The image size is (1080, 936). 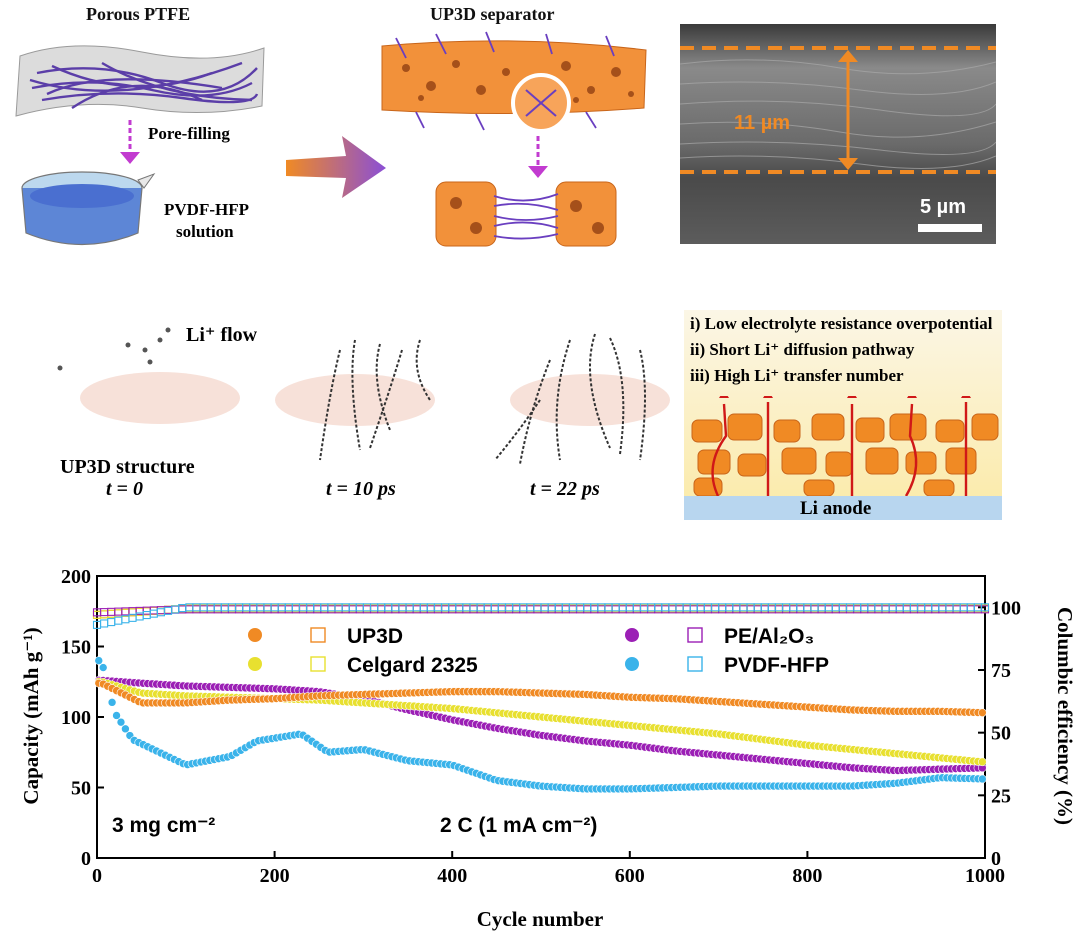 What do you see at coordinates (565, 489) in the screenshot?
I see `t22-label: t = 22 ps` at bounding box center [565, 489].